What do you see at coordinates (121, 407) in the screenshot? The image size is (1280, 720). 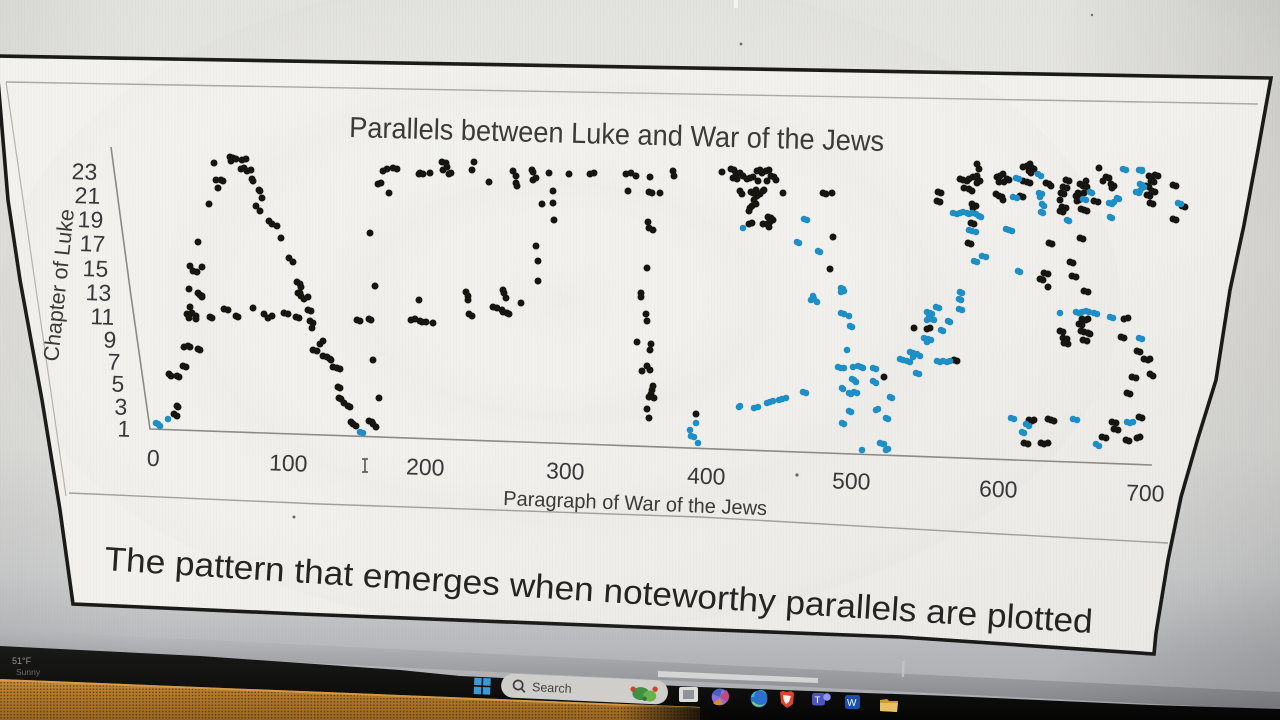 I see `svg-text: 3` at bounding box center [121, 407].